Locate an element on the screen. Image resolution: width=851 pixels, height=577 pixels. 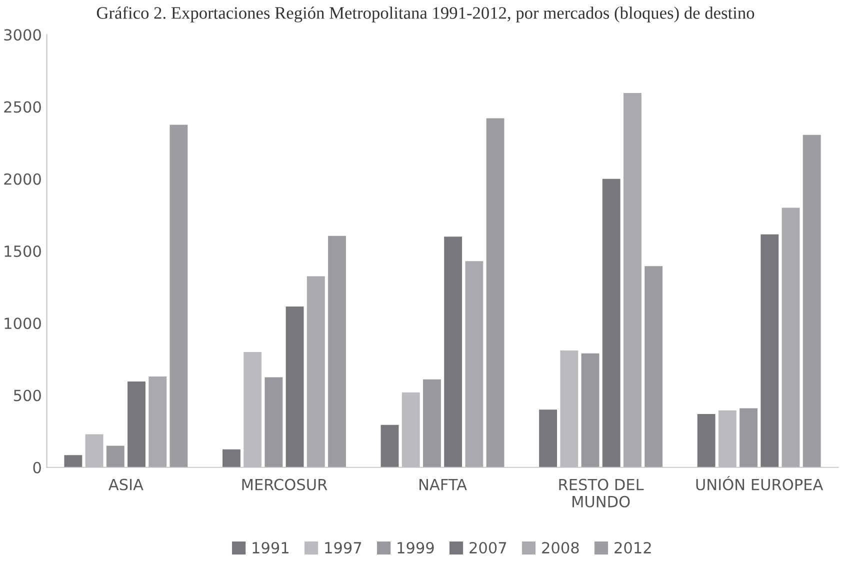
x-tick-label: NAFTA is located at coordinates (443, 484).